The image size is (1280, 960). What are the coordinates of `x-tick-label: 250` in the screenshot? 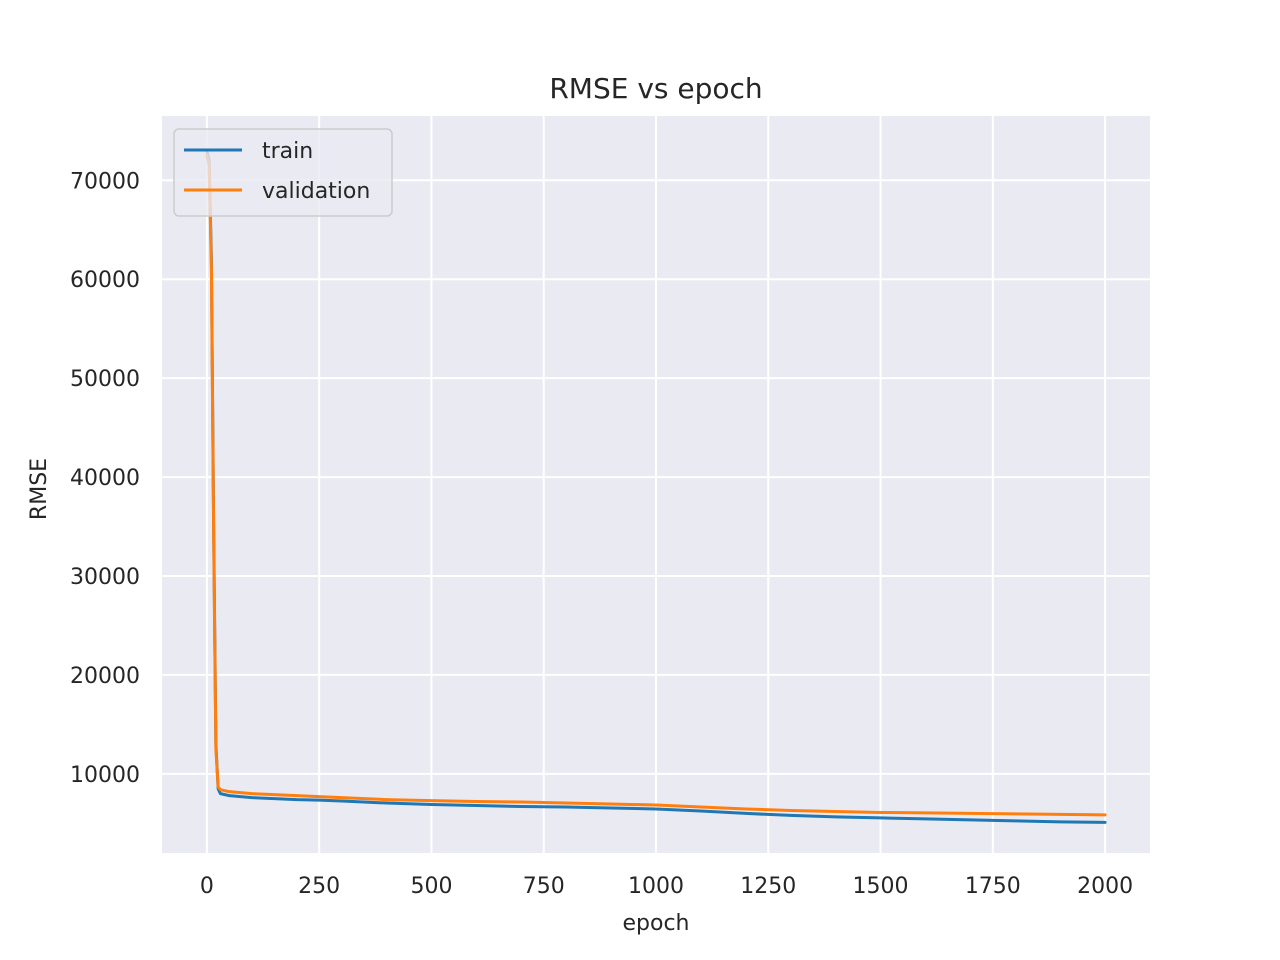 It's located at (319, 886).